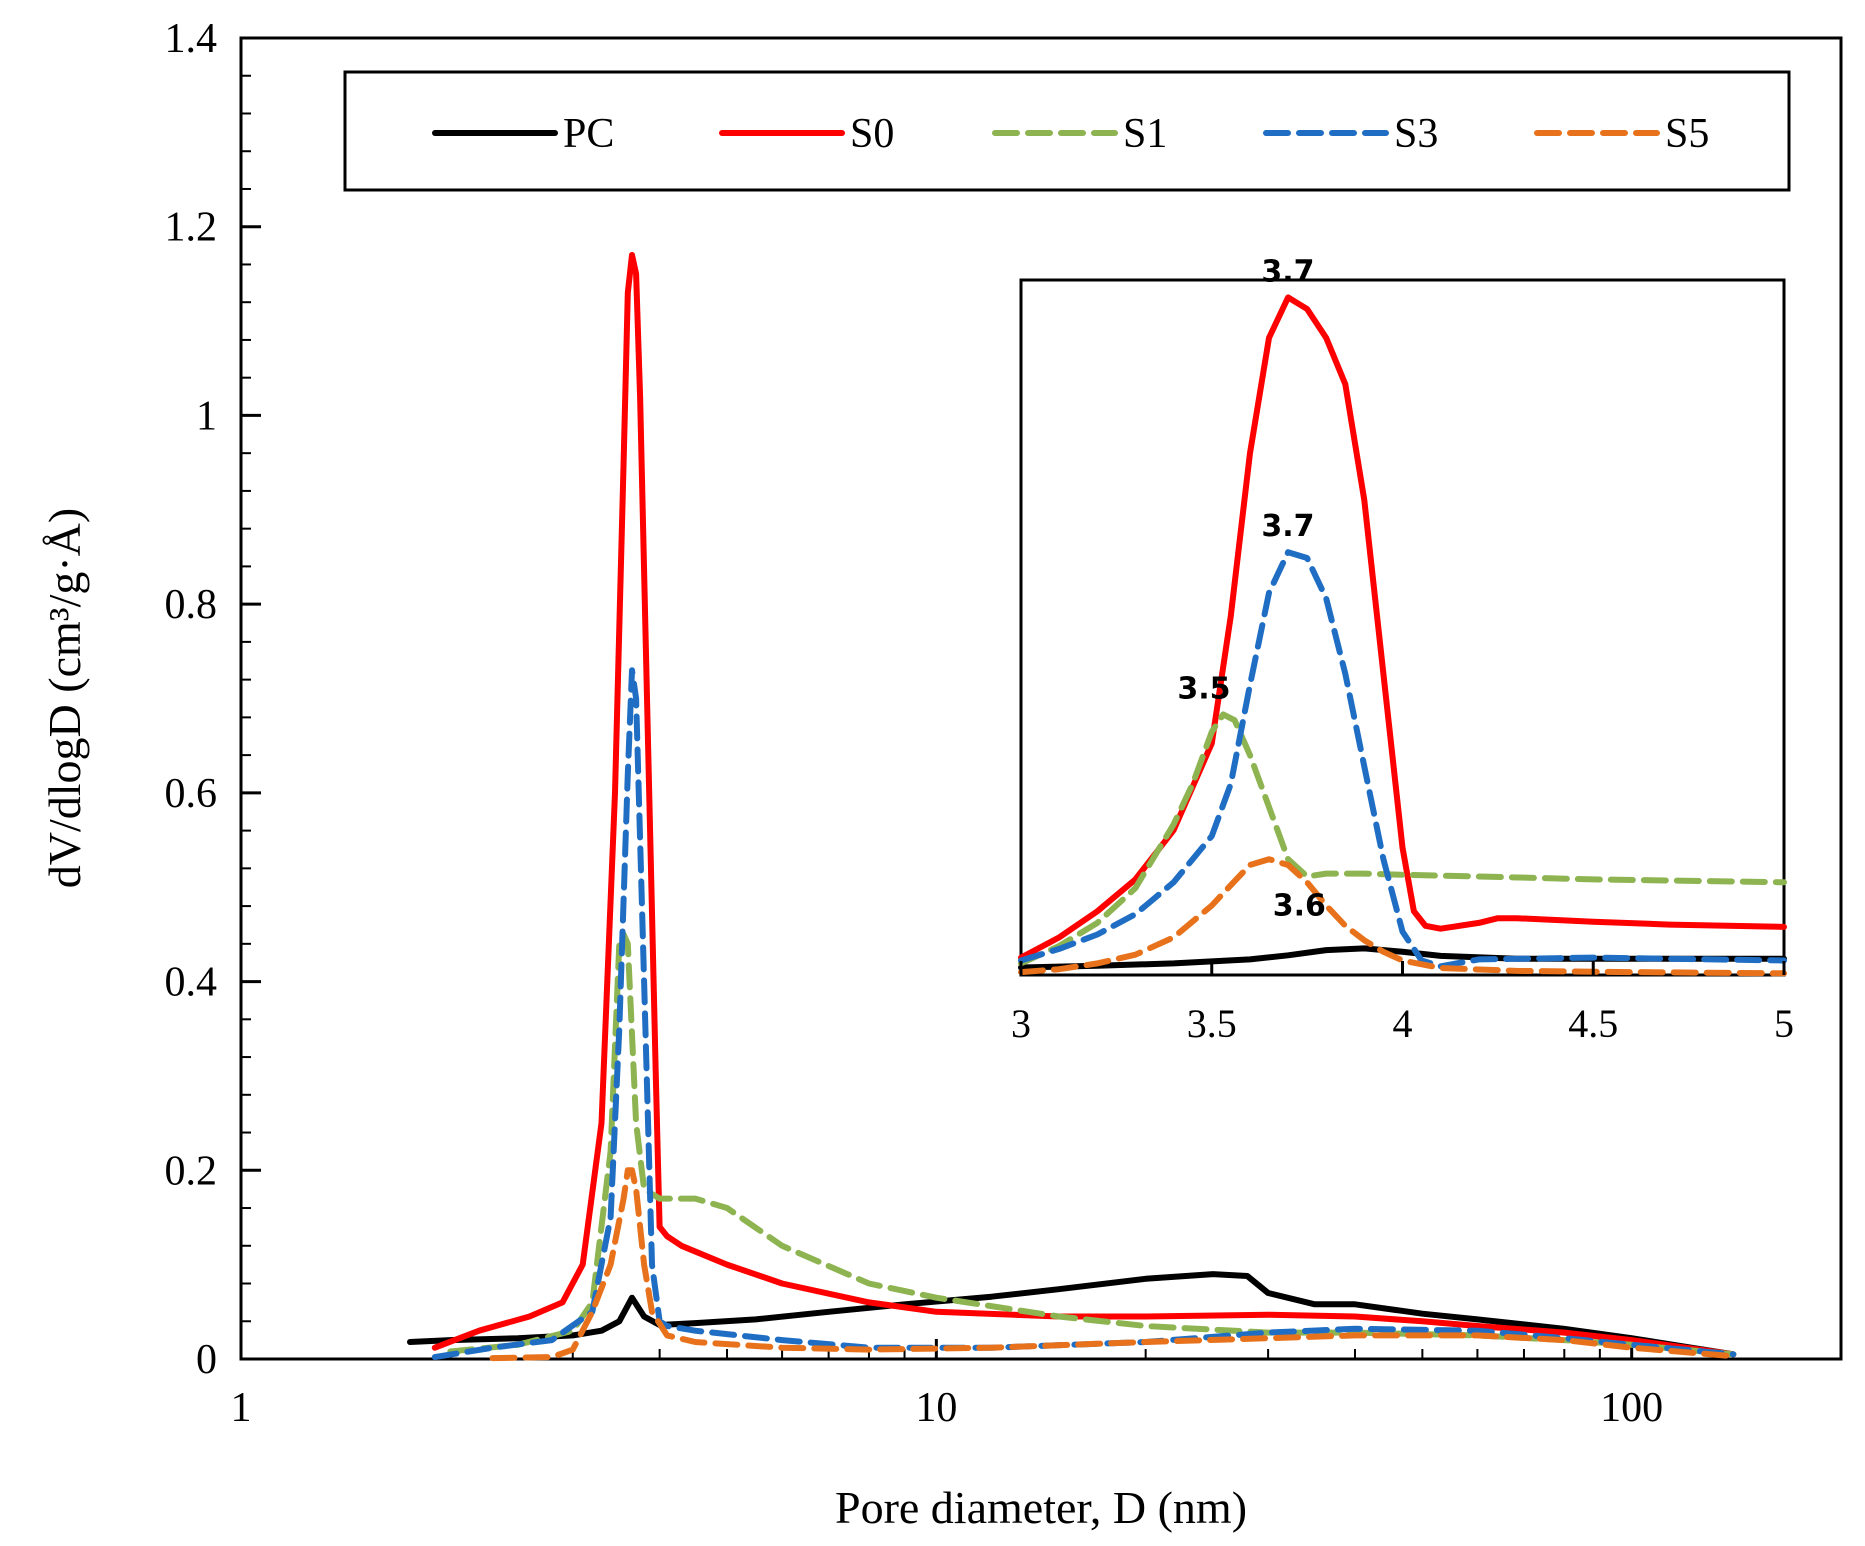 The height and width of the screenshot is (1546, 1865). Describe the element at coordinates (936, 1408) in the screenshot. I see `x-tick-label: 10` at that location.